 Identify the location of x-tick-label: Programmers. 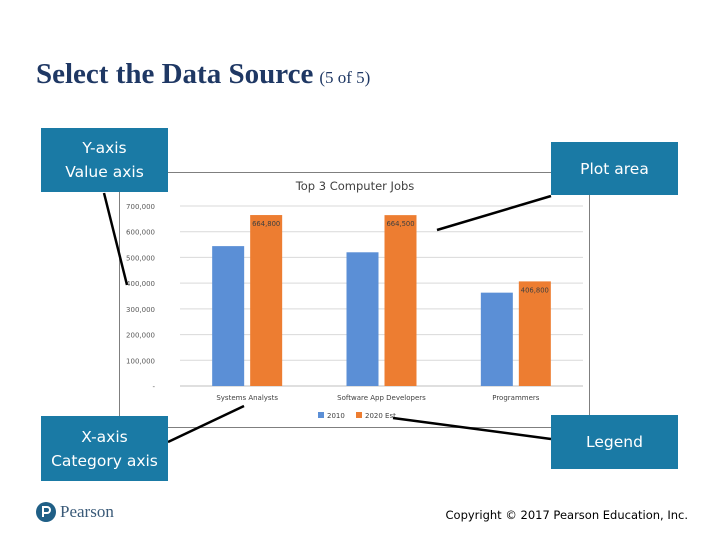
(516, 398).